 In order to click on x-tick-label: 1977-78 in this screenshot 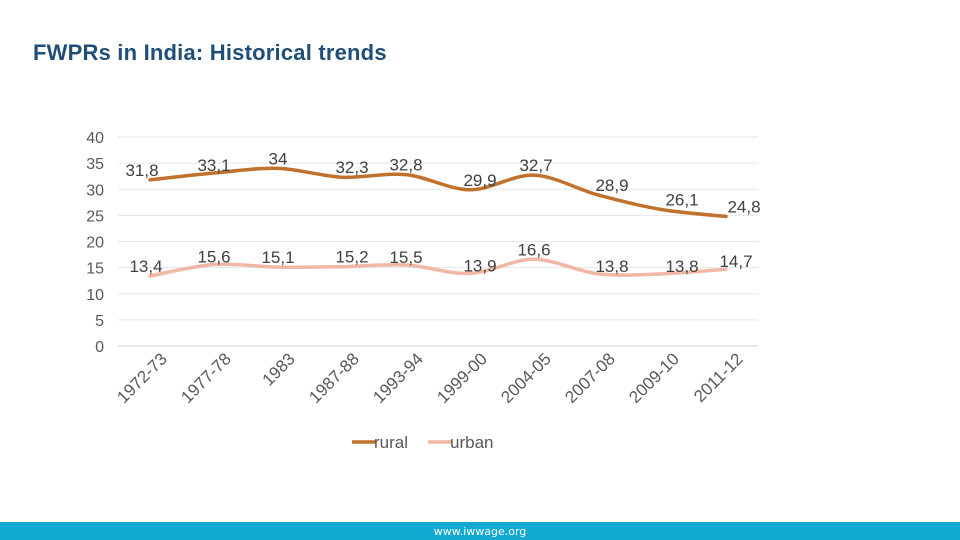, I will do `click(206, 378)`.